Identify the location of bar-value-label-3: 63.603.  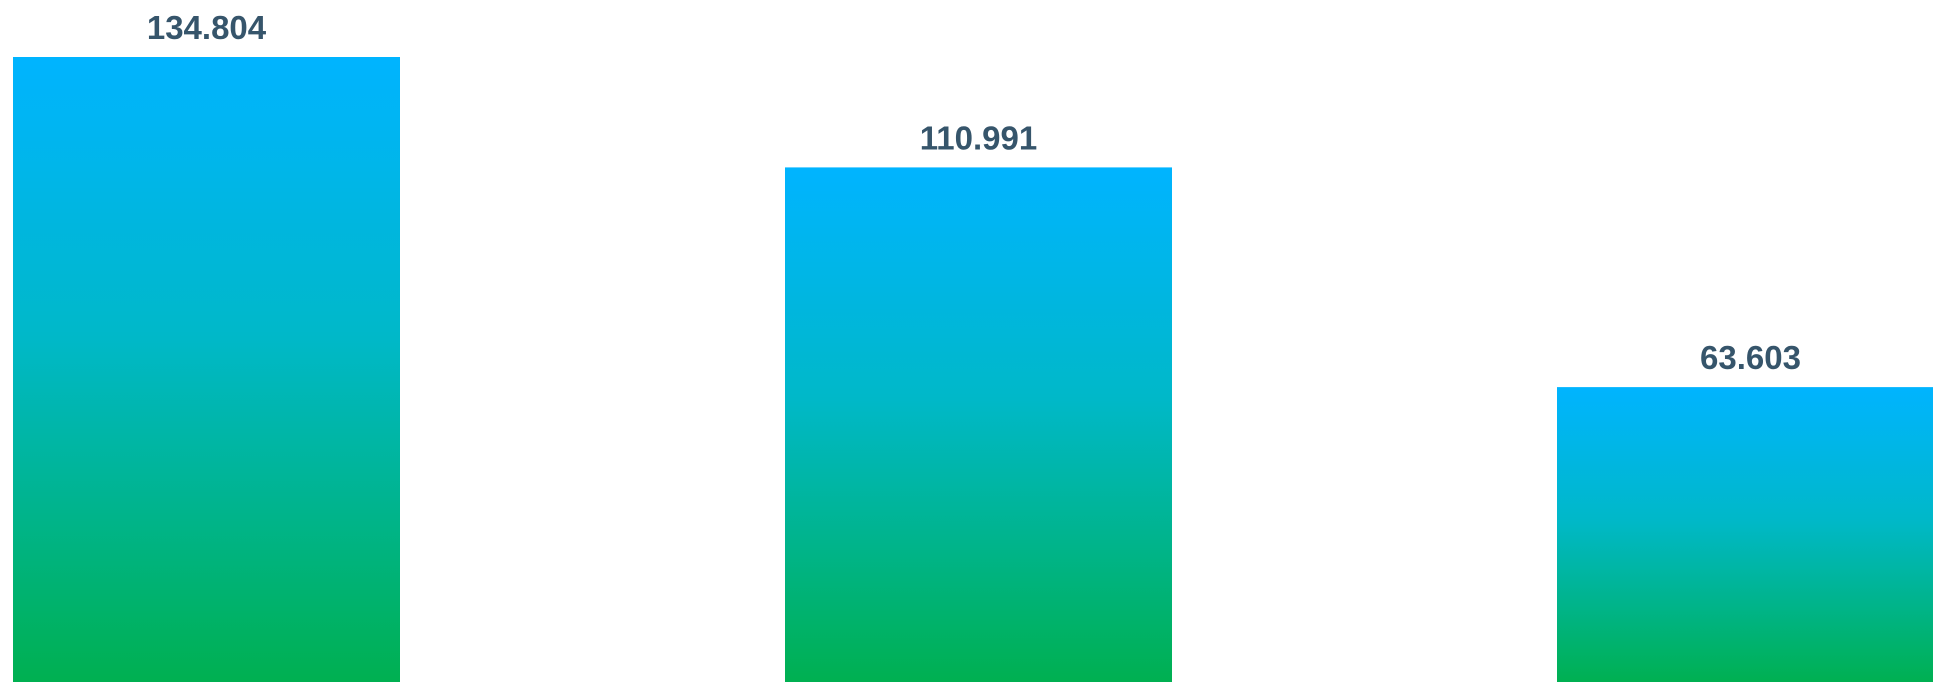
(1750, 357).